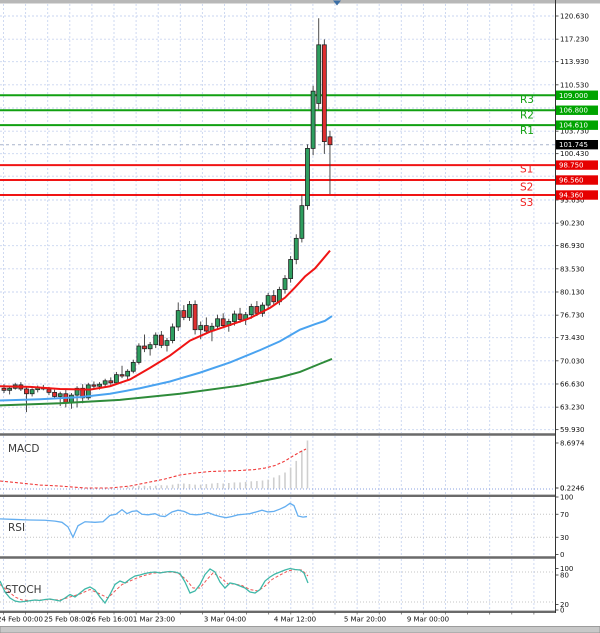 The width and height of the screenshot is (600, 633). What do you see at coordinates (572, 269) in the screenshot?
I see `axis-tick-label: 83.530` at bounding box center [572, 269].